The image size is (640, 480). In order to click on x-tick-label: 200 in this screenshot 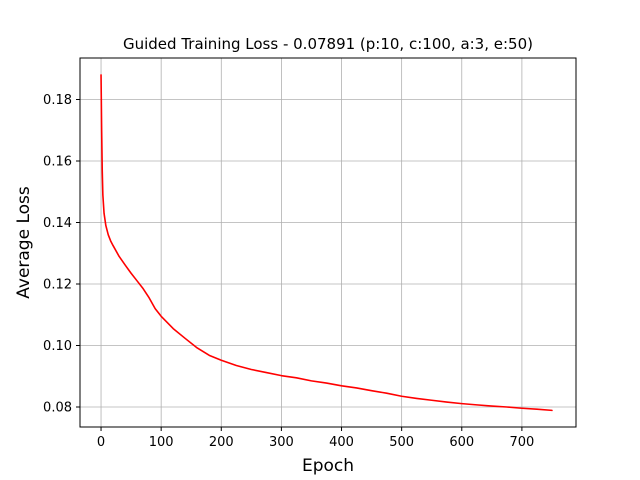, I will do `click(221, 442)`.